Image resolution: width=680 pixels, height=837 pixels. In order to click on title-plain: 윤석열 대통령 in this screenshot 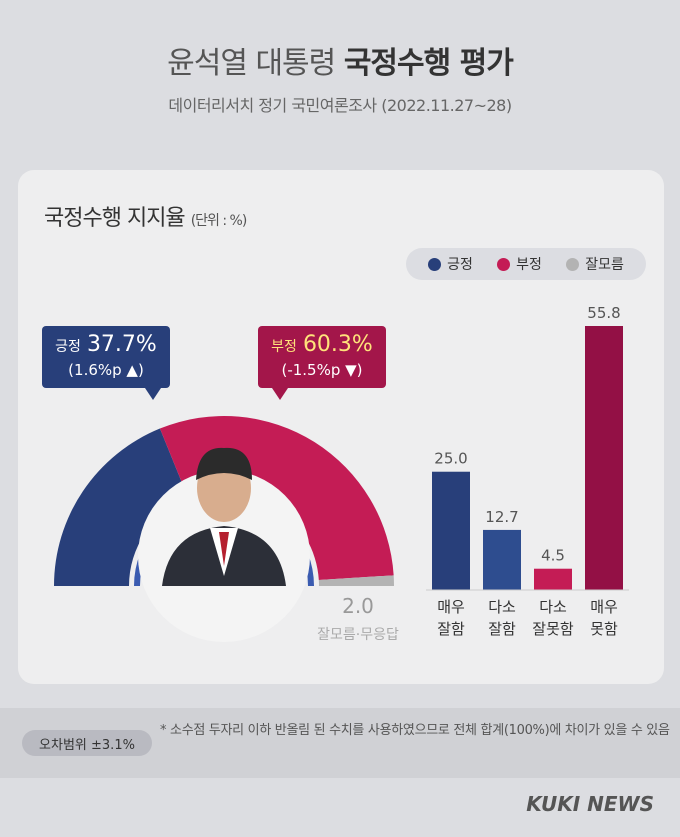, I will do `click(251, 63)`.